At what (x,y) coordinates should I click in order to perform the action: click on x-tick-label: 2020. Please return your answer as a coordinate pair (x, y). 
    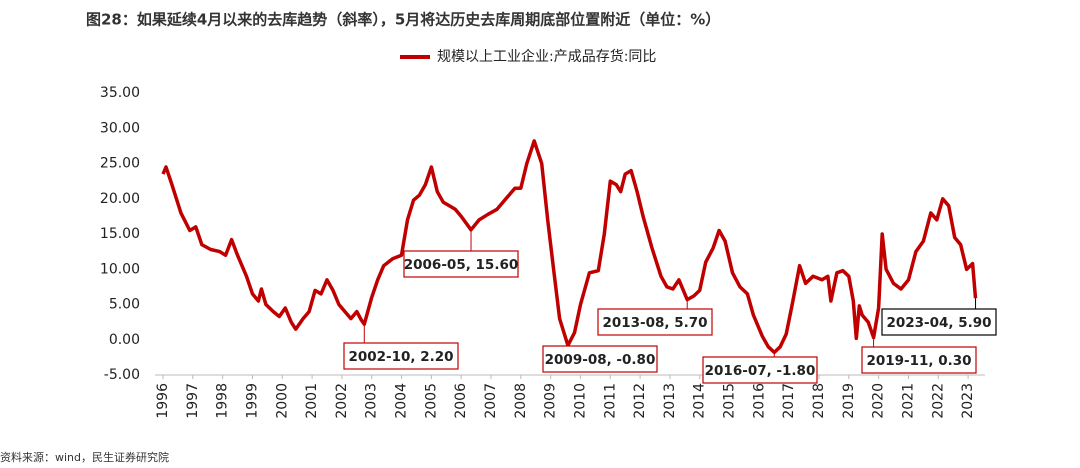
    Looking at the image, I should click on (879, 401).